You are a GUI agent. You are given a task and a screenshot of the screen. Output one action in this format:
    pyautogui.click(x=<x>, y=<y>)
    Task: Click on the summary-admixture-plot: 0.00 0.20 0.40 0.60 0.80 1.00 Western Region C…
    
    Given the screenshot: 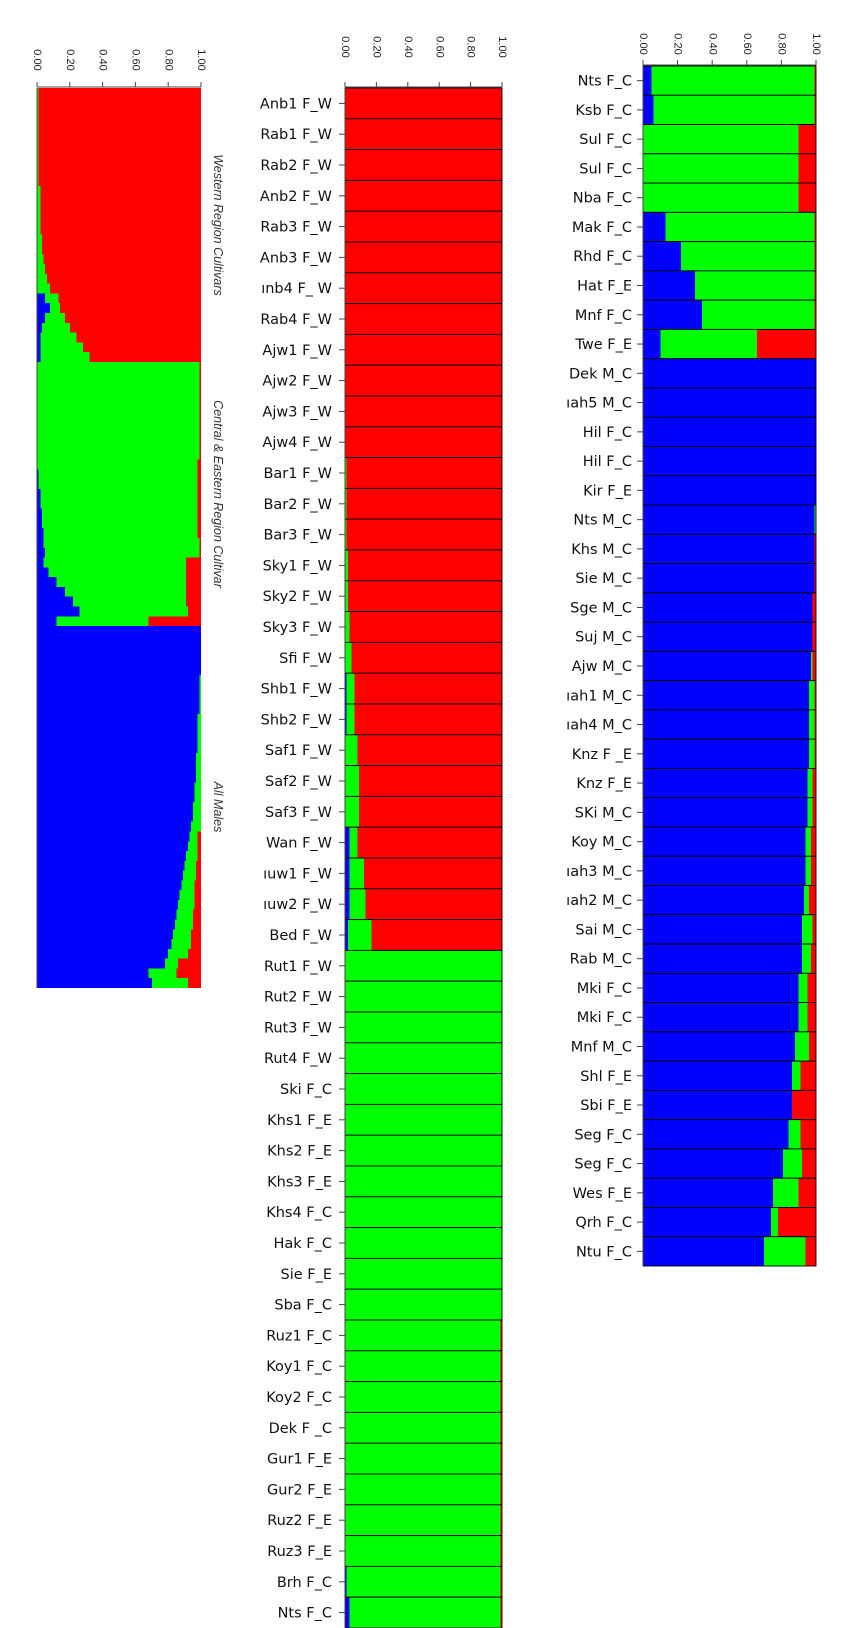 What is the action you would take?
    pyautogui.click(x=128, y=518)
    